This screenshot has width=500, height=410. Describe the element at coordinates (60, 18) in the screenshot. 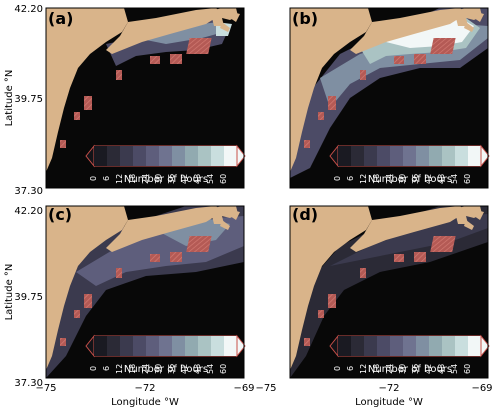

I see `panel-label: (a)` at that location.